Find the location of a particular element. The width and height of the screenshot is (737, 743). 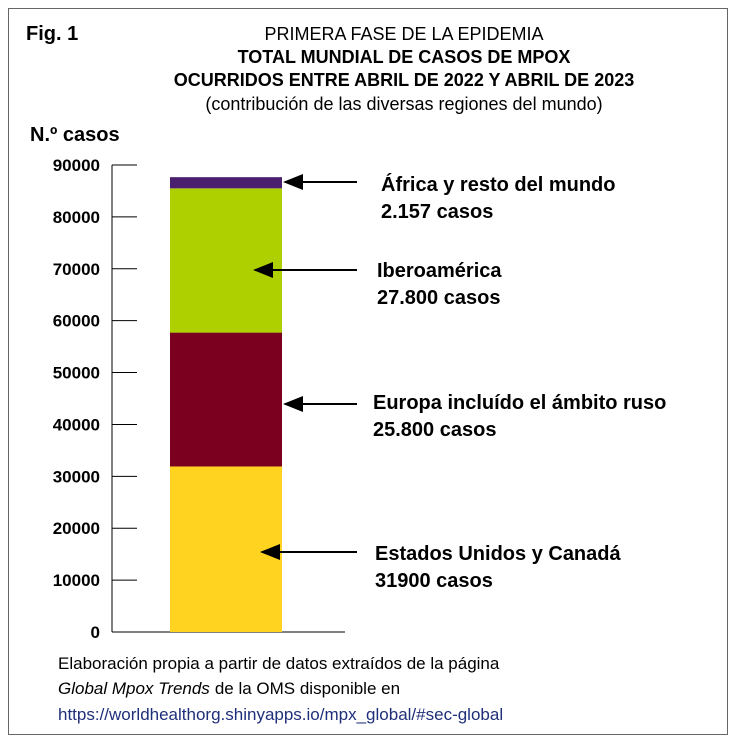

source: de la OMS disponible en is located at coordinates (307, 688).